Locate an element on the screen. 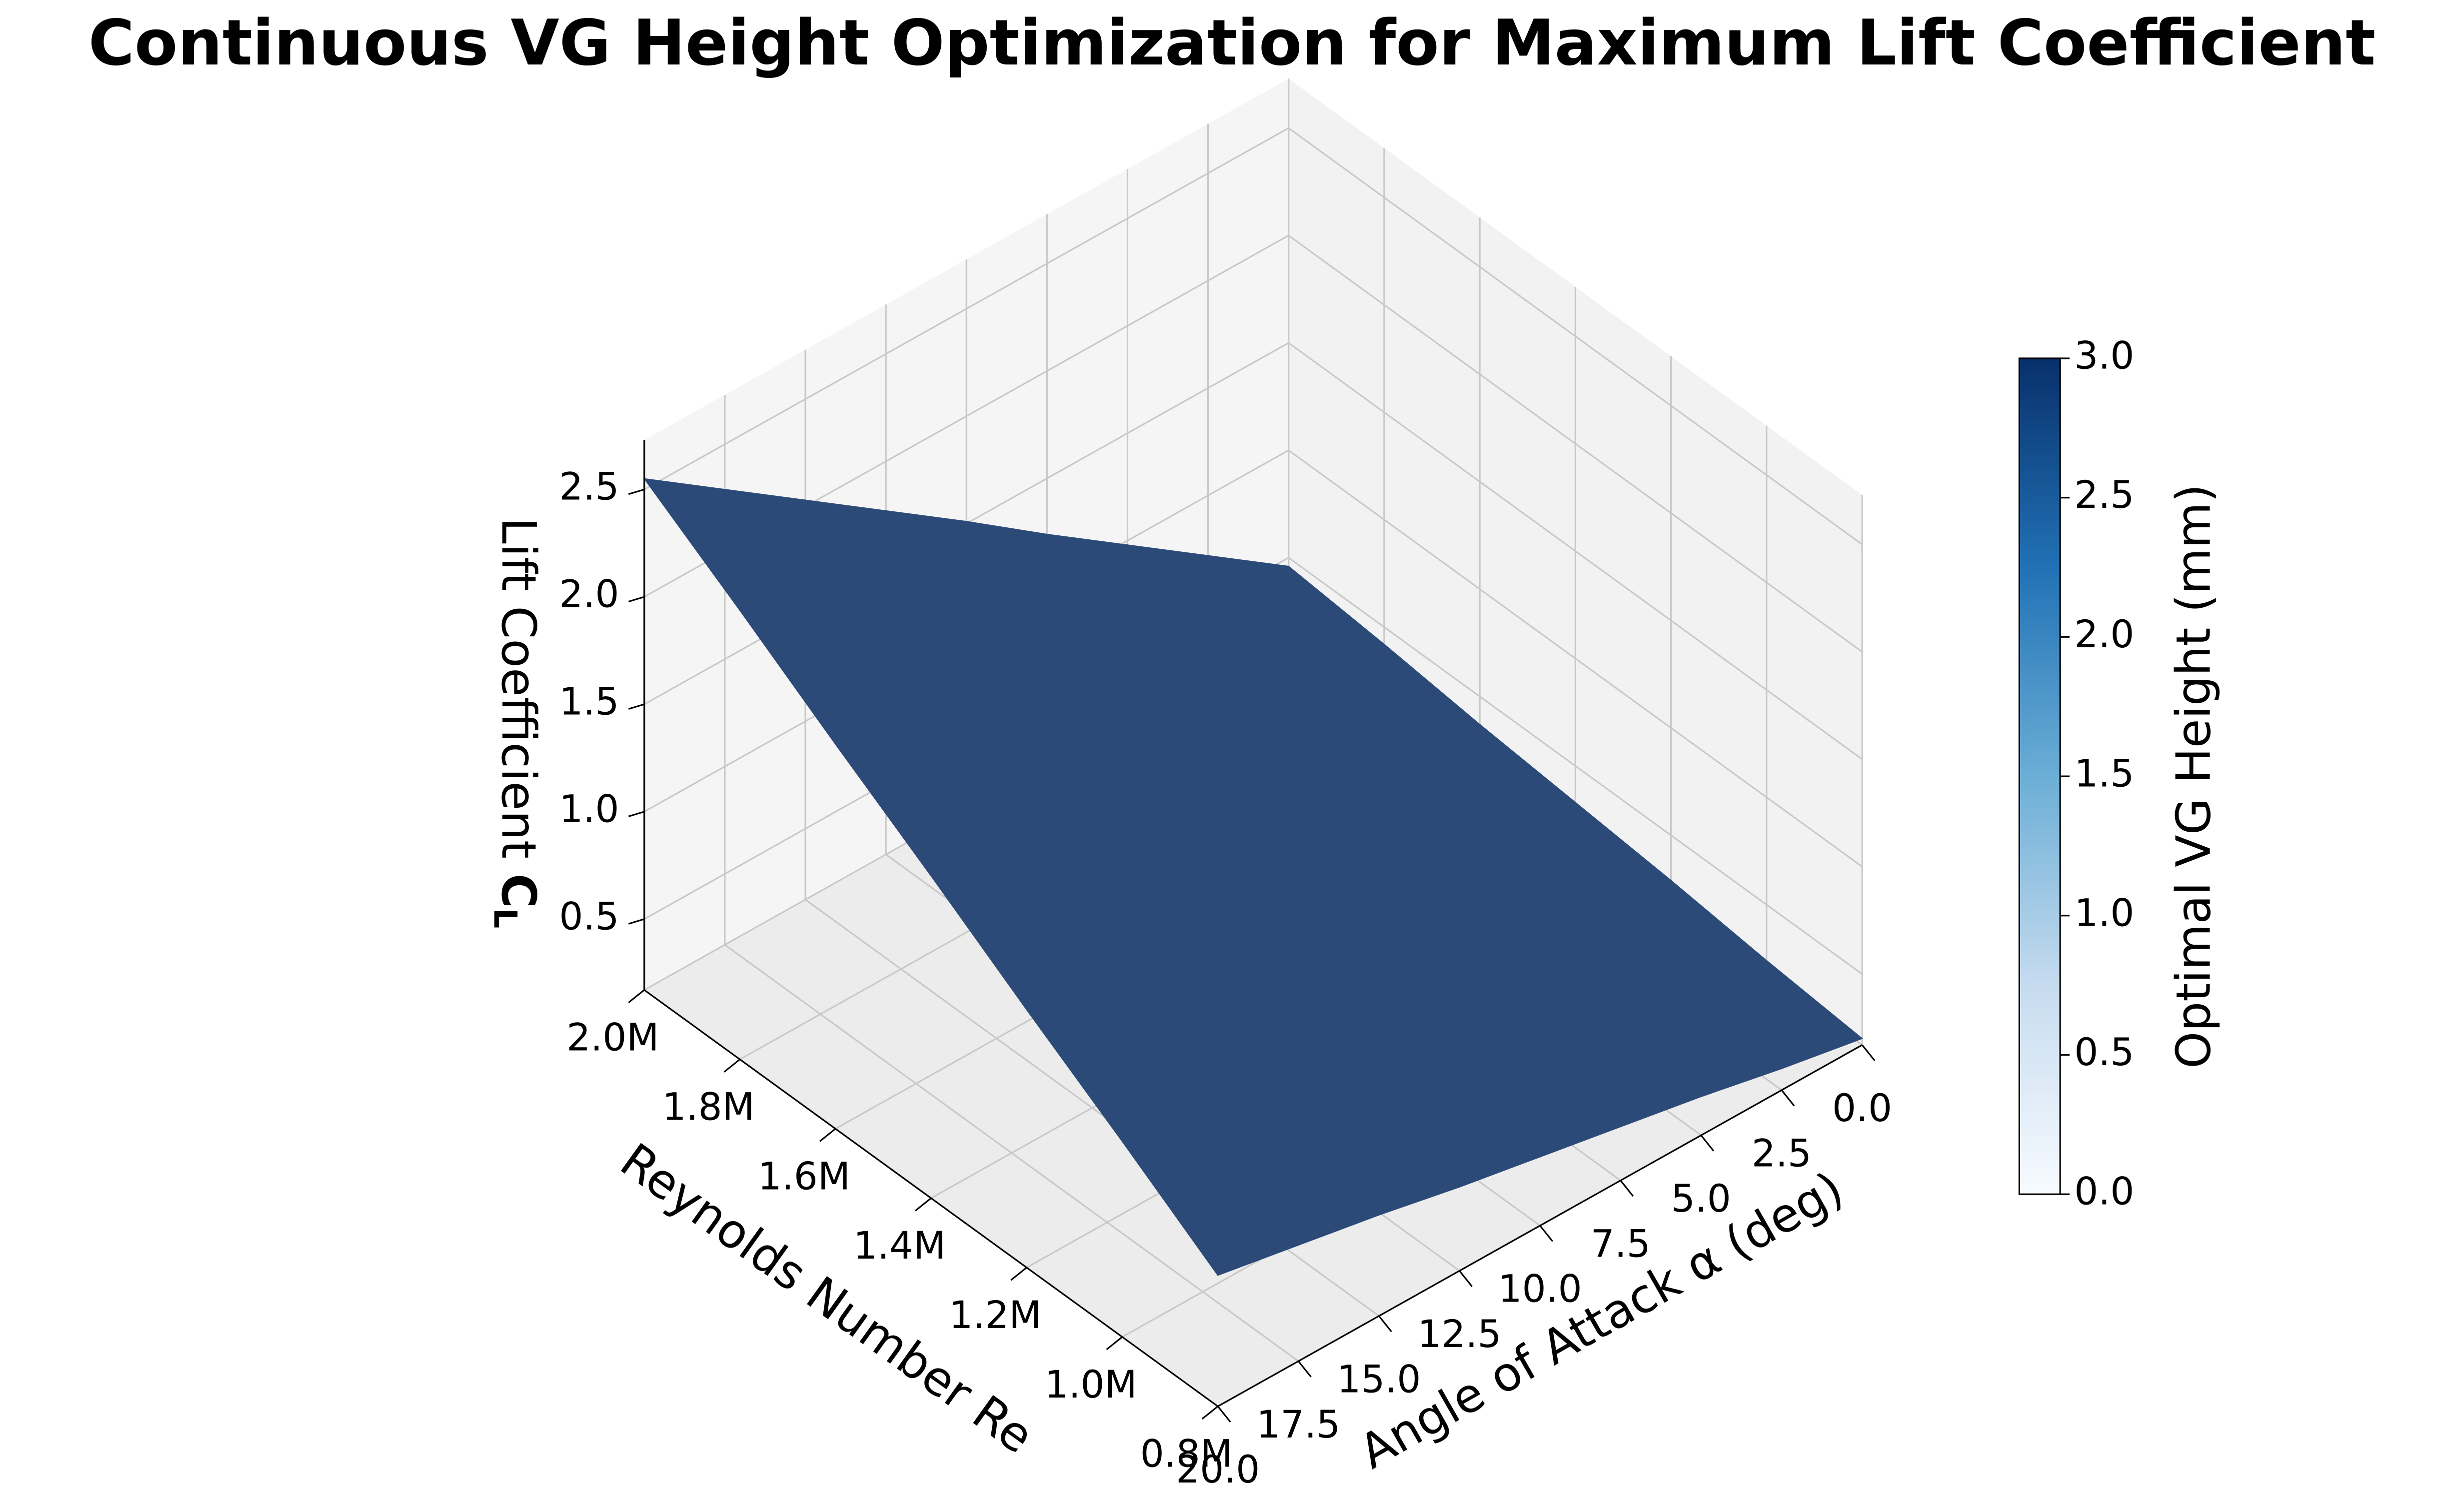 The image size is (2464, 1496). z-tick-label: 2.0 is located at coordinates (589, 594).